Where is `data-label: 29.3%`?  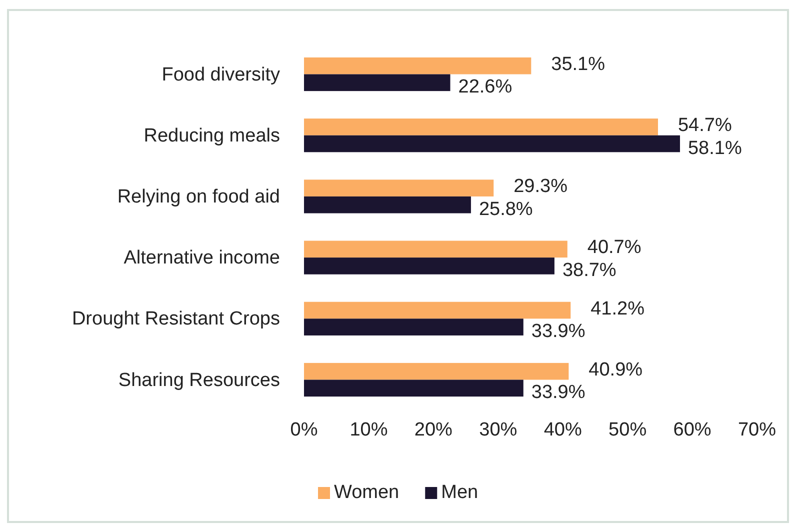 data-label: 29.3% is located at coordinates (541, 187).